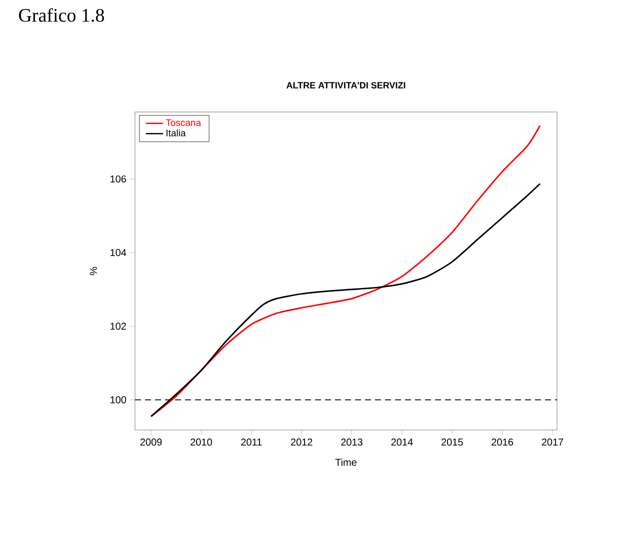 The width and height of the screenshot is (642, 538). I want to click on x-tick-label: 2009, so click(151, 442).